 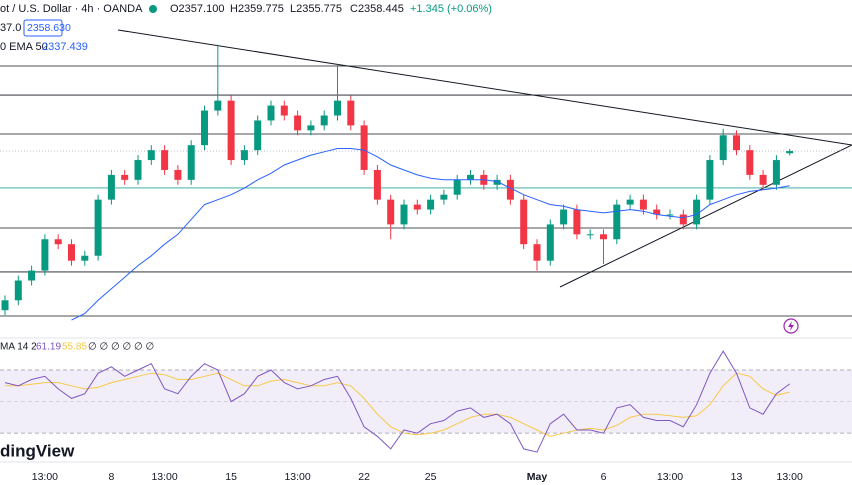 What do you see at coordinates (364, 477) in the screenshot?
I see `x-tick-label: 22` at bounding box center [364, 477].